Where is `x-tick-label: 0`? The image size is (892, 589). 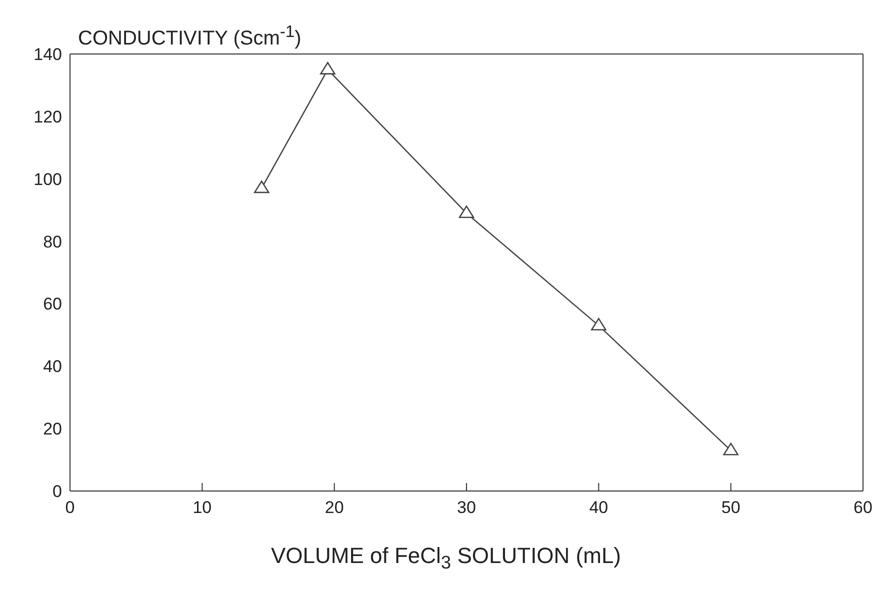 x-tick-label: 0 is located at coordinates (70, 508).